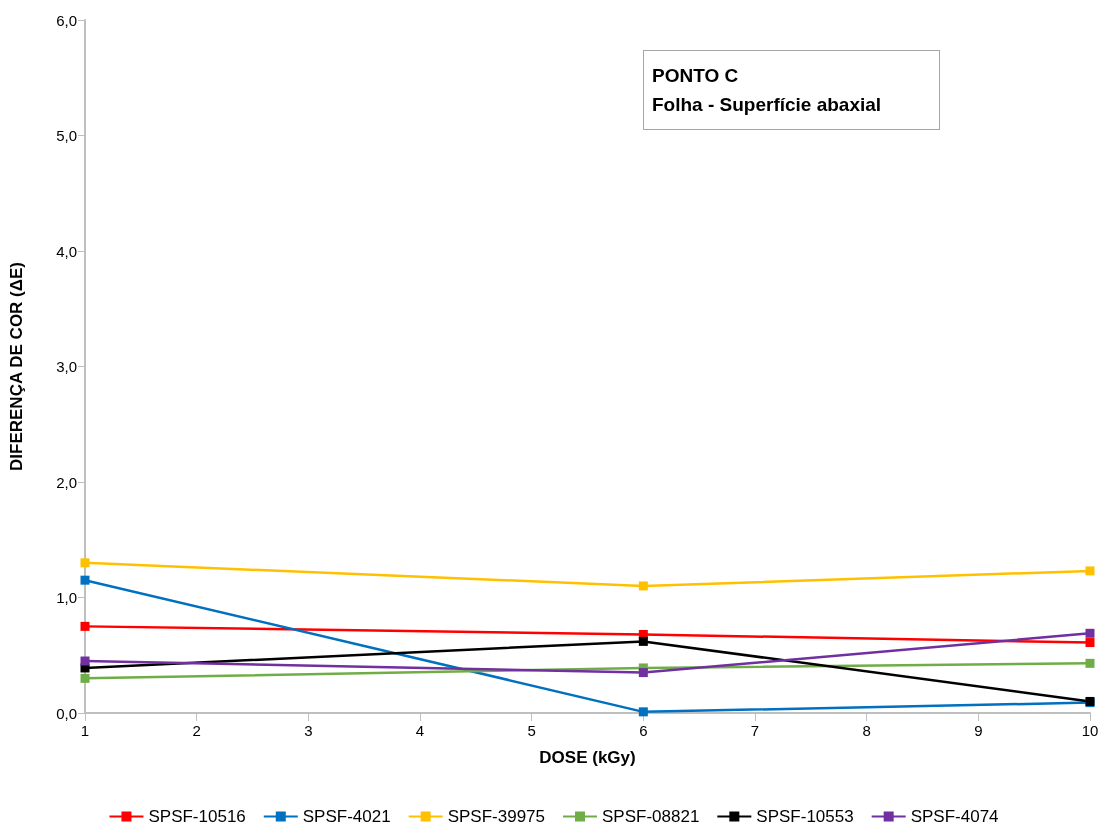 Image resolution: width=1108 pixels, height=838 pixels. What do you see at coordinates (531, 730) in the screenshot?
I see `x-tick-label: 5` at bounding box center [531, 730].